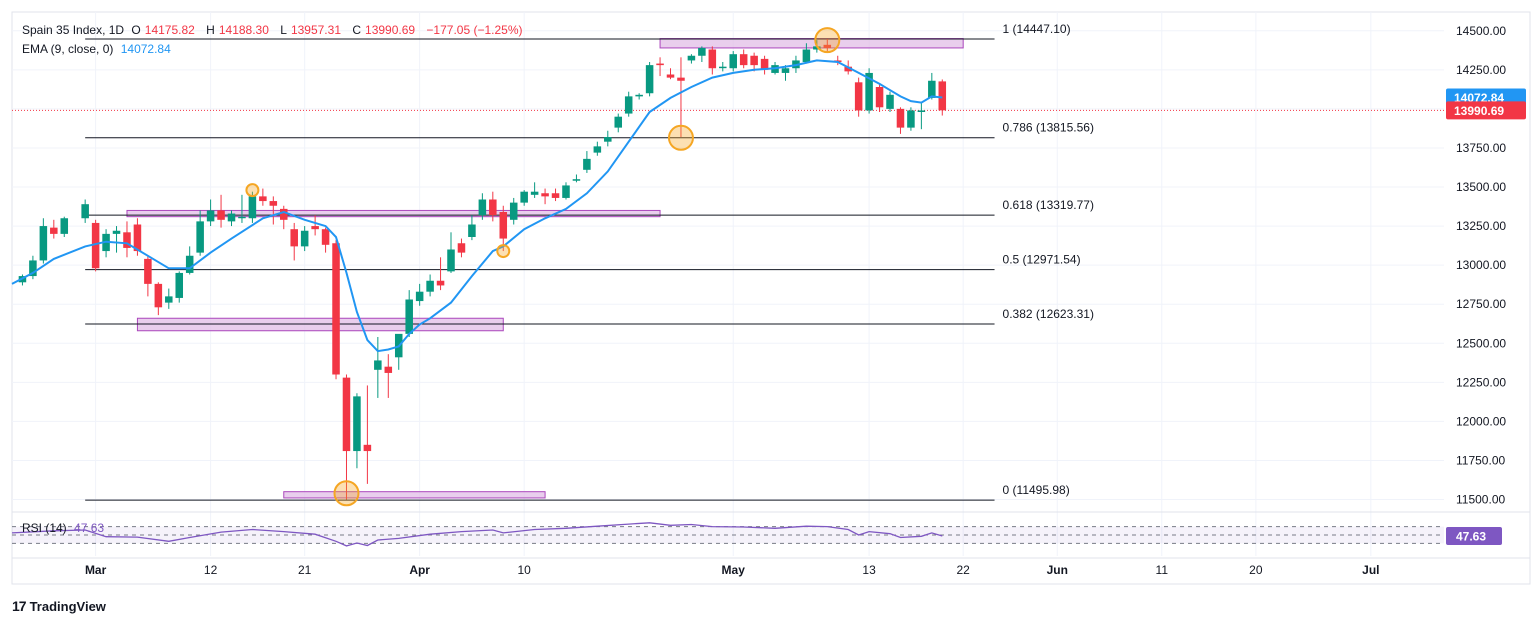  What do you see at coordinates (96, 570) in the screenshot?
I see `time-axis-tick: Mar` at bounding box center [96, 570].